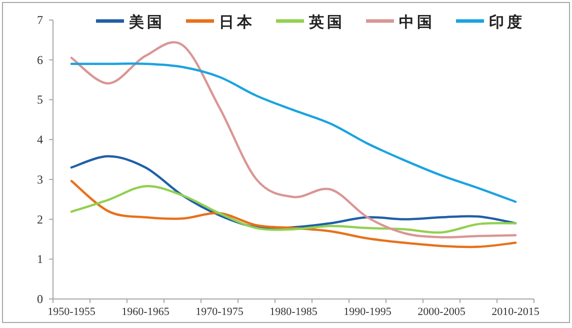 The height and width of the screenshot is (328, 572). I want to click on legend-label: 英国, so click(326, 22).